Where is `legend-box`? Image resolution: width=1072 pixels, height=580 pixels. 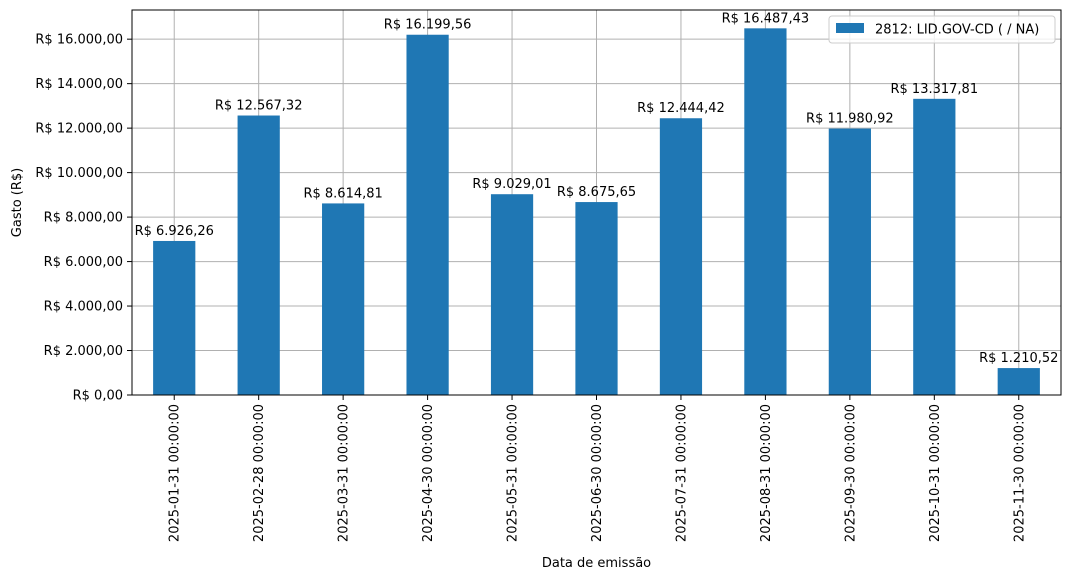 legend-box is located at coordinates (942, 29).